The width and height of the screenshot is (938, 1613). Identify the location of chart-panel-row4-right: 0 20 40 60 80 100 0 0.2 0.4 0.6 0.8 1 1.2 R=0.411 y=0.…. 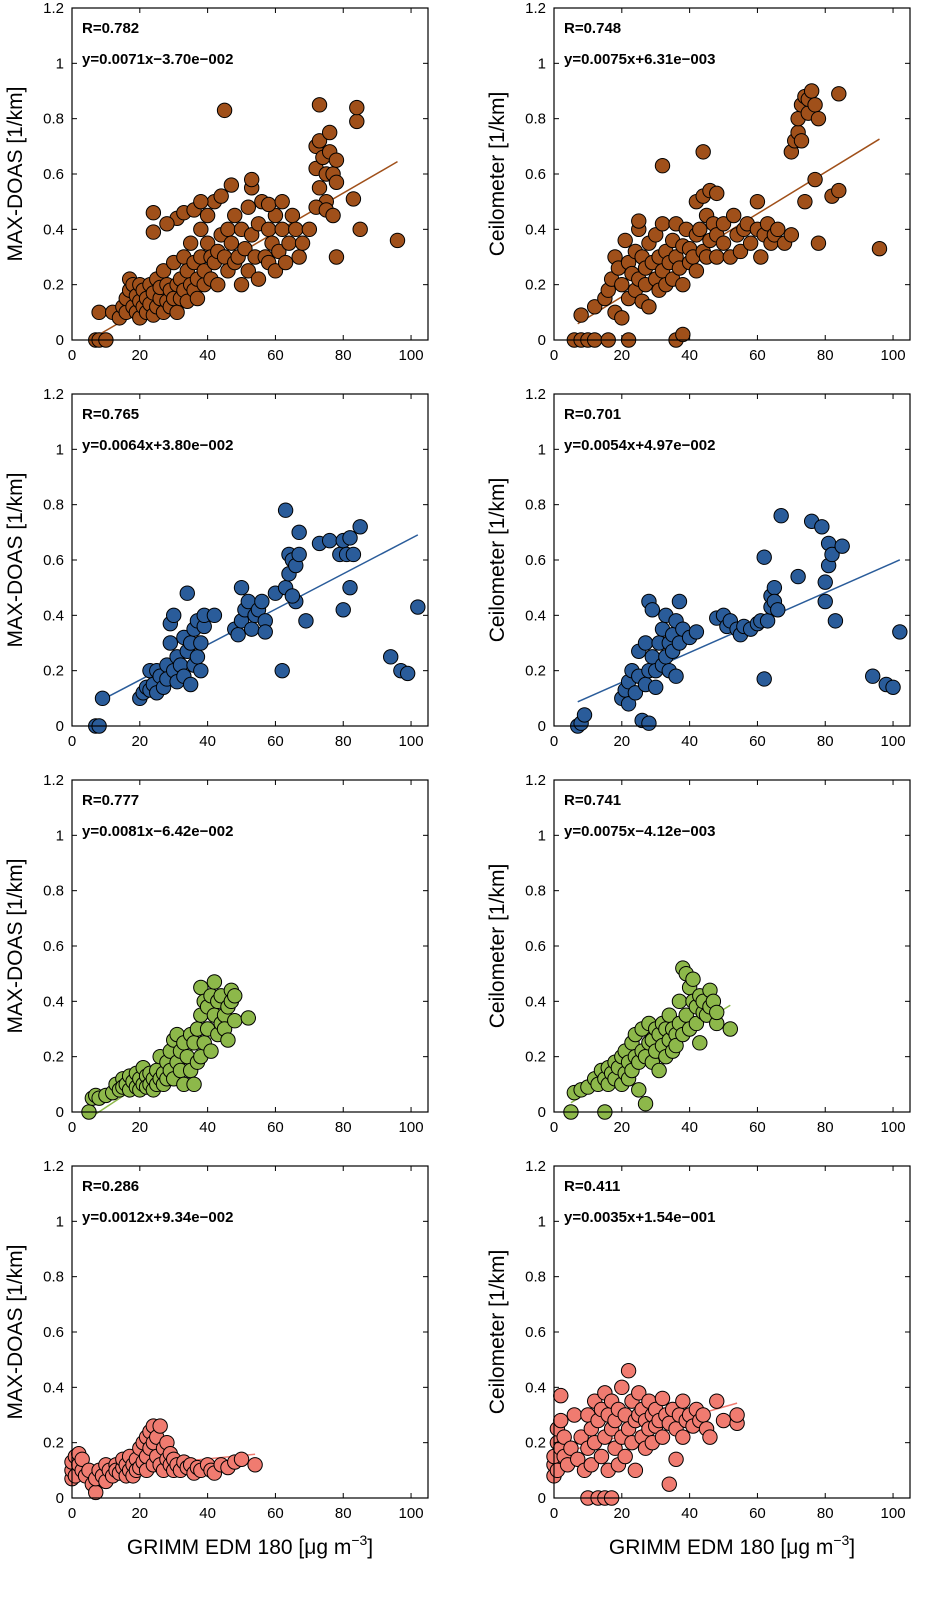
(698, 1358).